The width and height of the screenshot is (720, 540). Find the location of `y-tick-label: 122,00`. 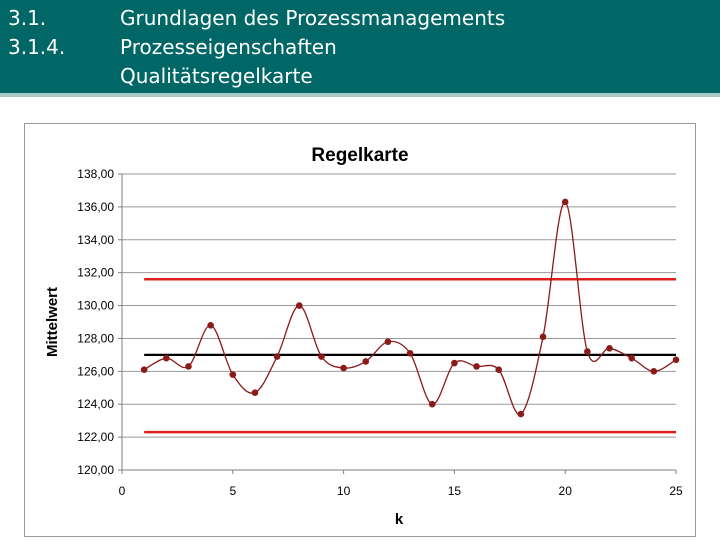

y-tick-label: 122,00 is located at coordinates (95, 437).